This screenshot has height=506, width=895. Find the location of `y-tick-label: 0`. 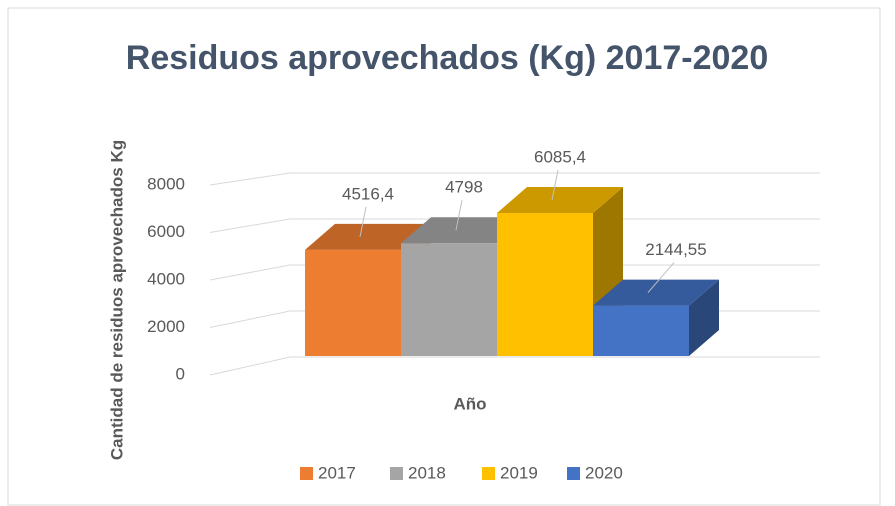

y-tick-label: 0 is located at coordinates (180, 373).